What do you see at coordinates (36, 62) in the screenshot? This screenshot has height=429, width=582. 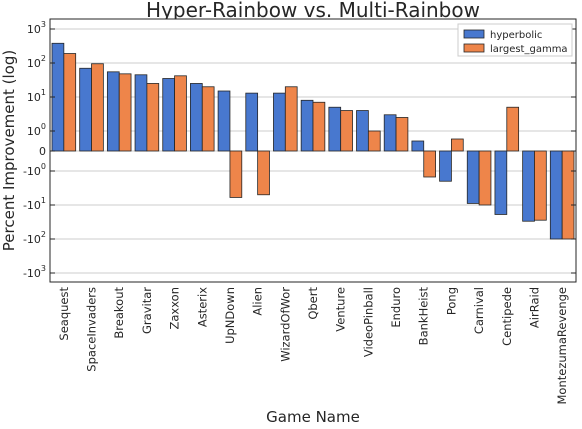 I see `y-tick-label: 10²` at bounding box center [36, 62].